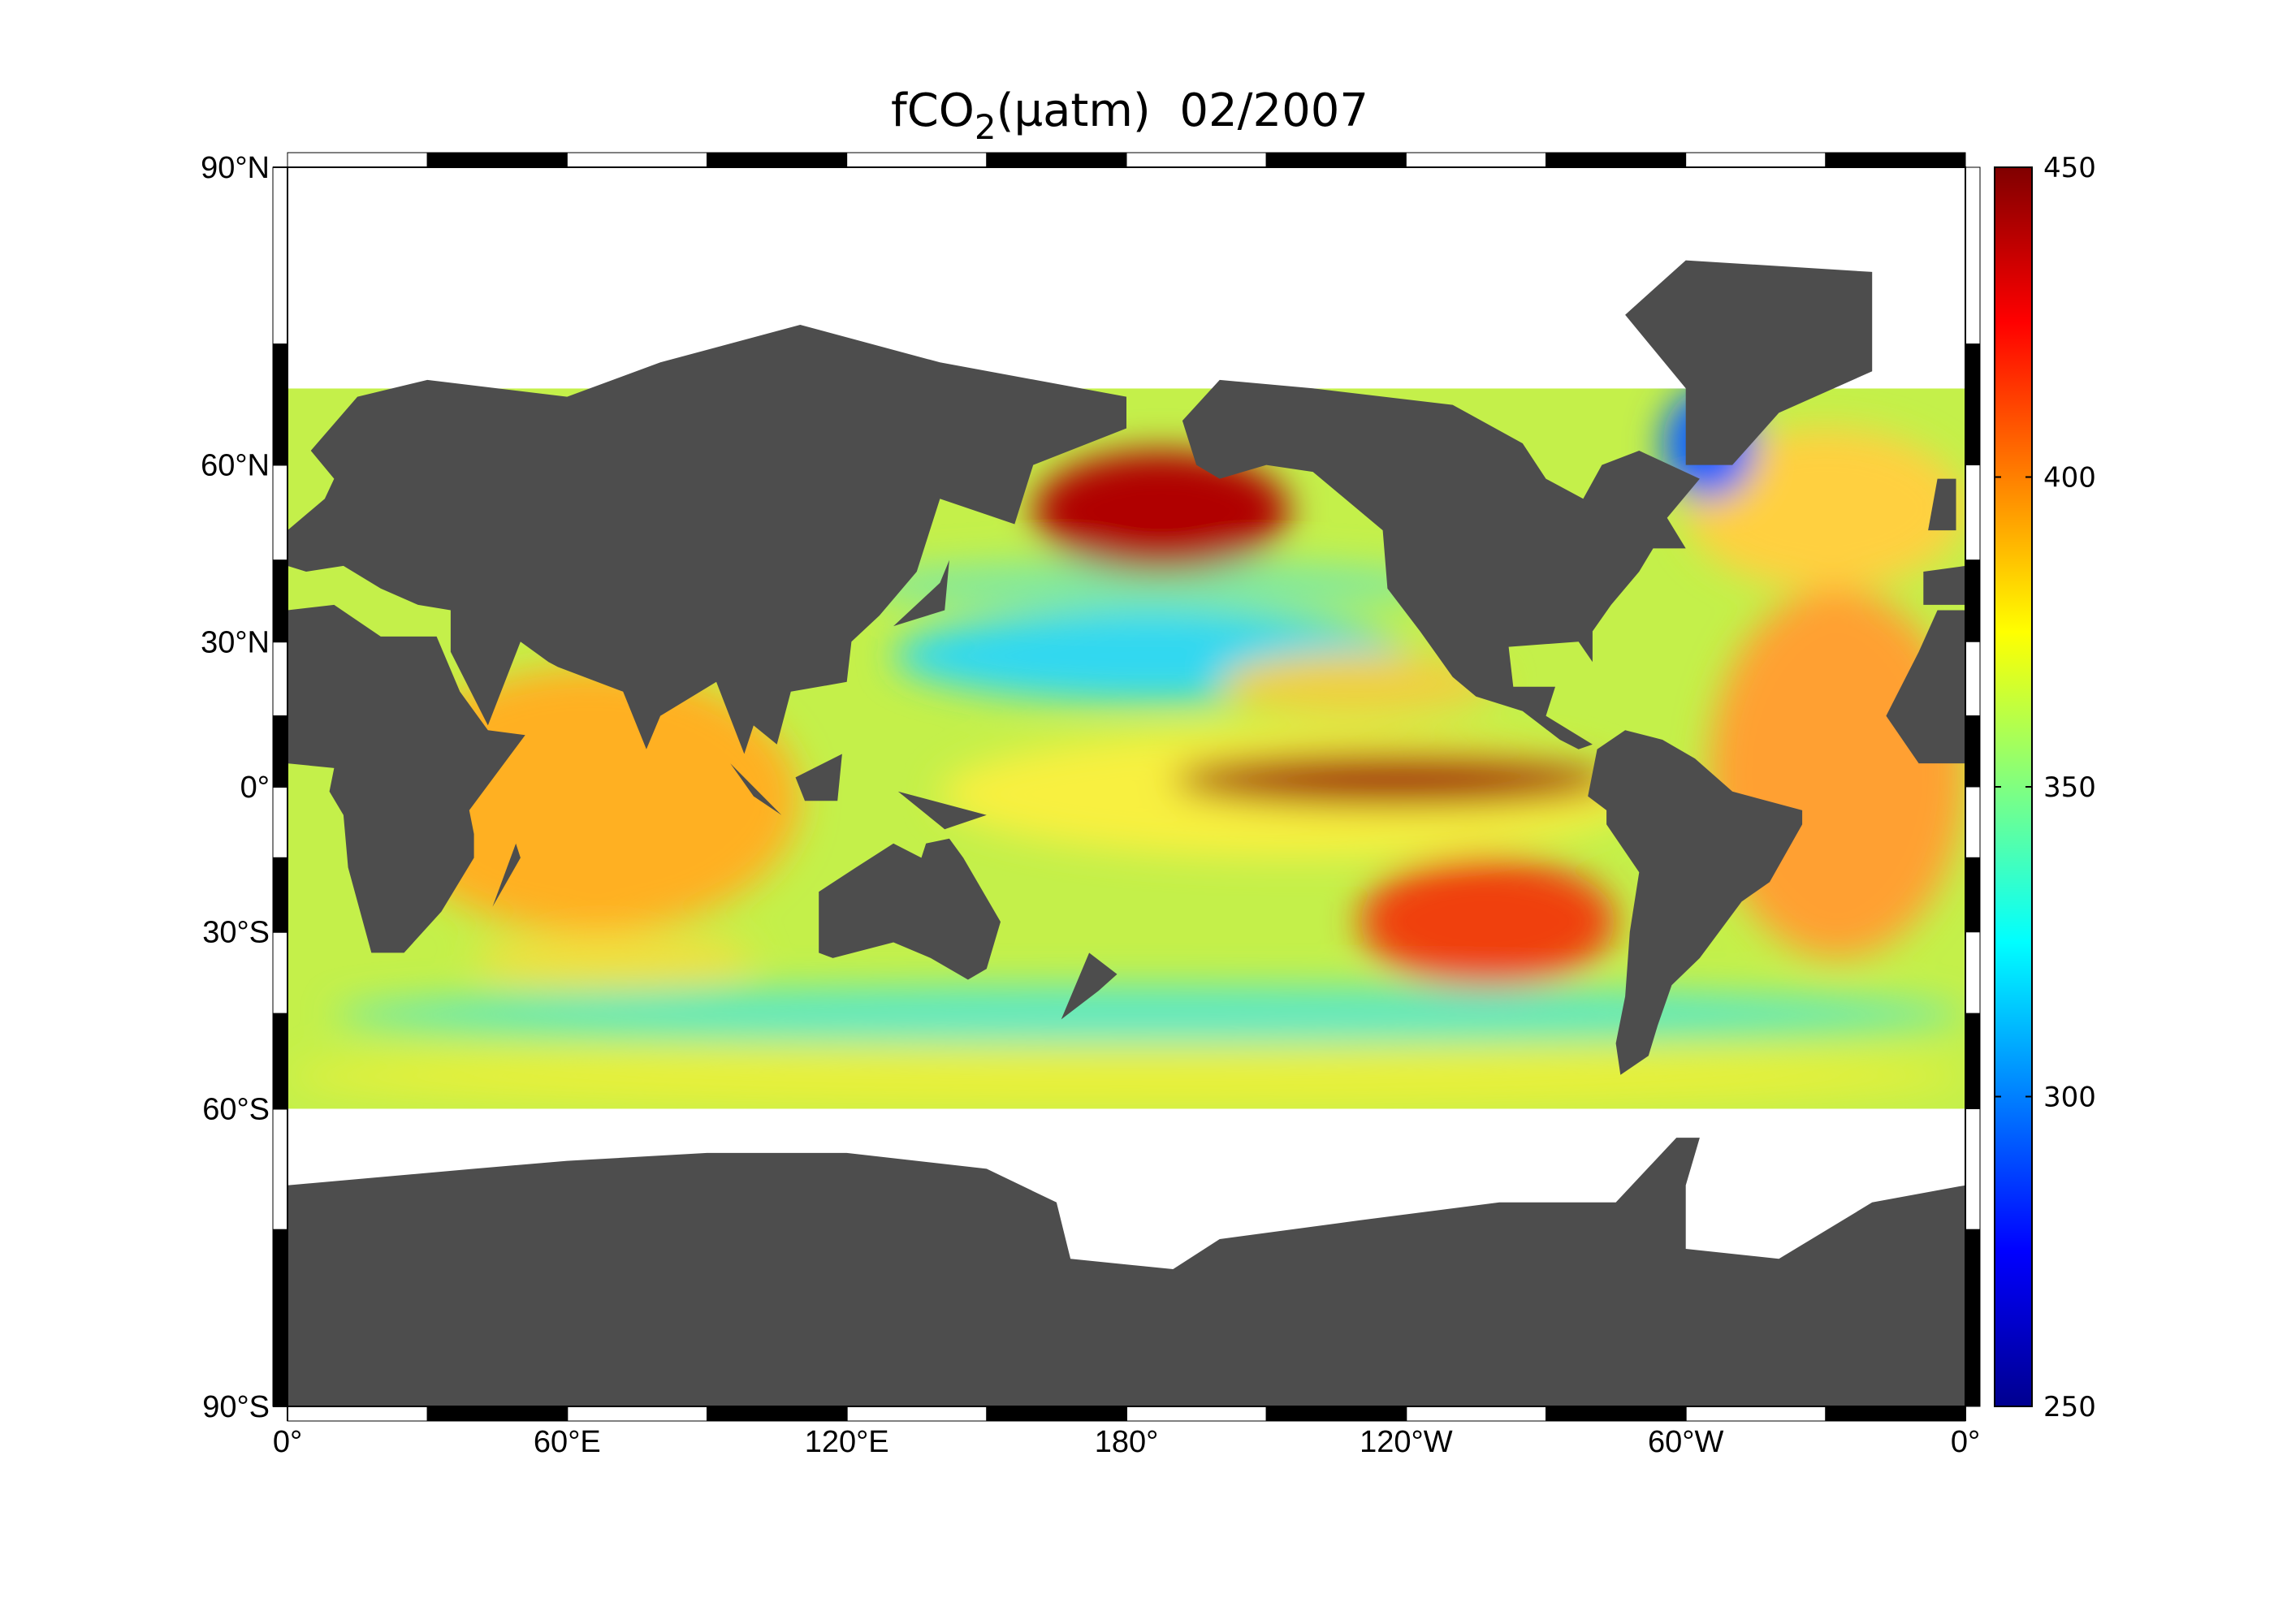  I want to click on lat-tick-label: 30°S, so click(236, 933).